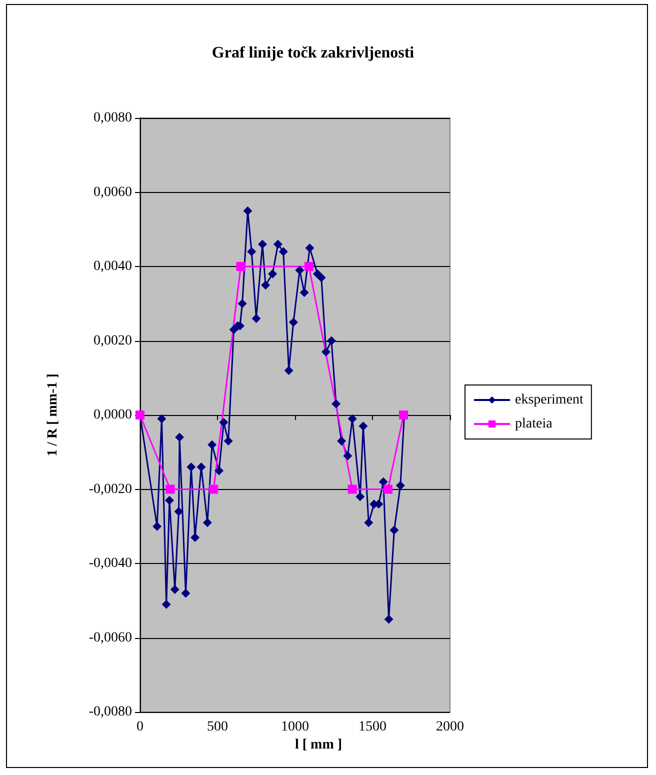  Describe the element at coordinates (113, 415) in the screenshot. I see `y-tick-label: 0,0000` at that location.